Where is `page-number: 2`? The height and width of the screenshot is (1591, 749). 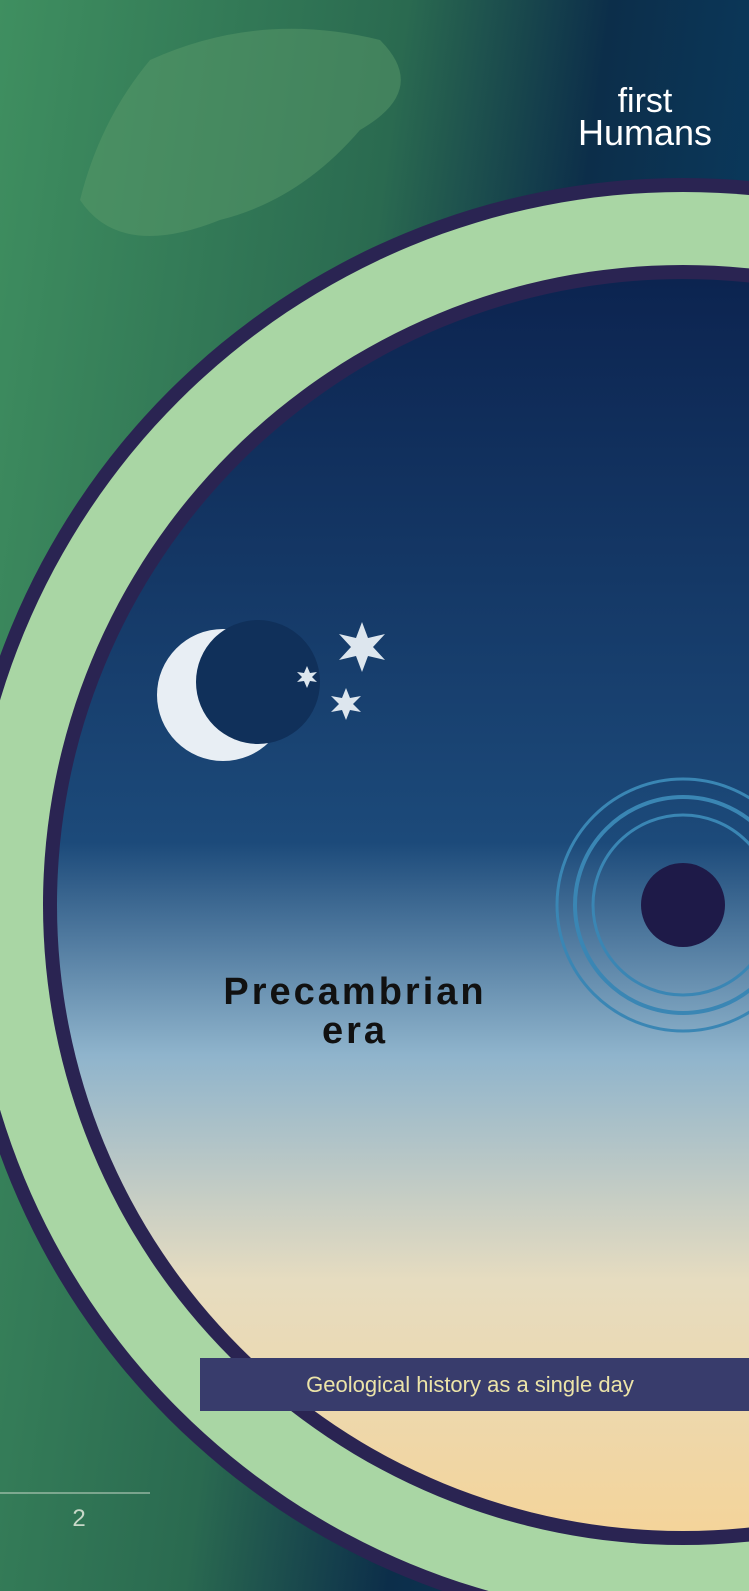 page-number: 2 is located at coordinates (78, 1518).